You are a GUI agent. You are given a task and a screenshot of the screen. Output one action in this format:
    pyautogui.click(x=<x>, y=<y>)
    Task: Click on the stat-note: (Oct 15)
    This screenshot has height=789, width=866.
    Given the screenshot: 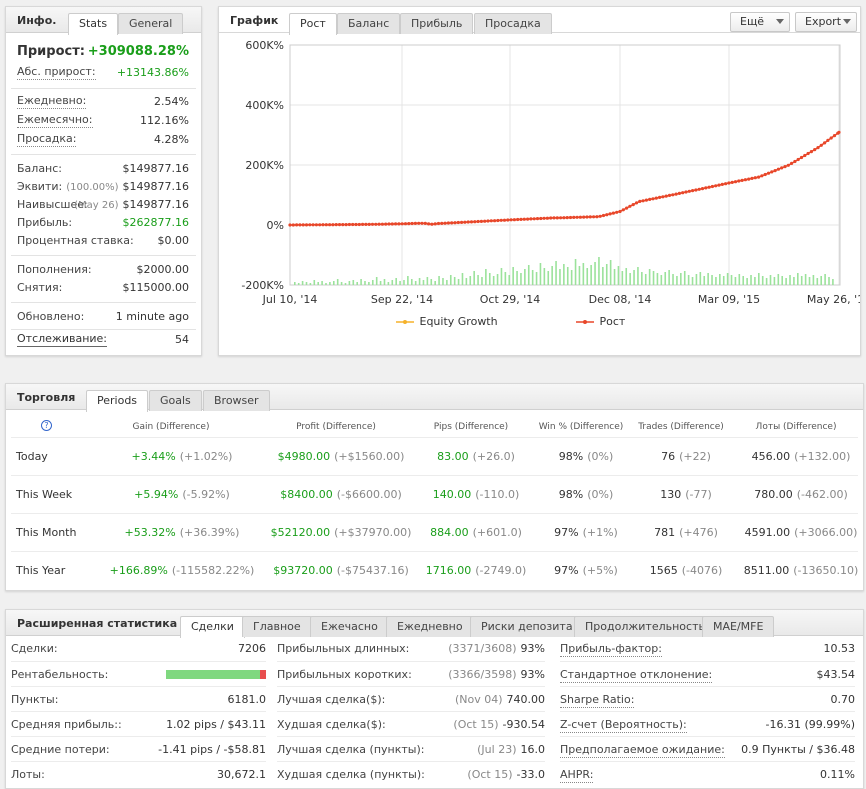 What is the action you would take?
    pyautogui.click(x=490, y=774)
    